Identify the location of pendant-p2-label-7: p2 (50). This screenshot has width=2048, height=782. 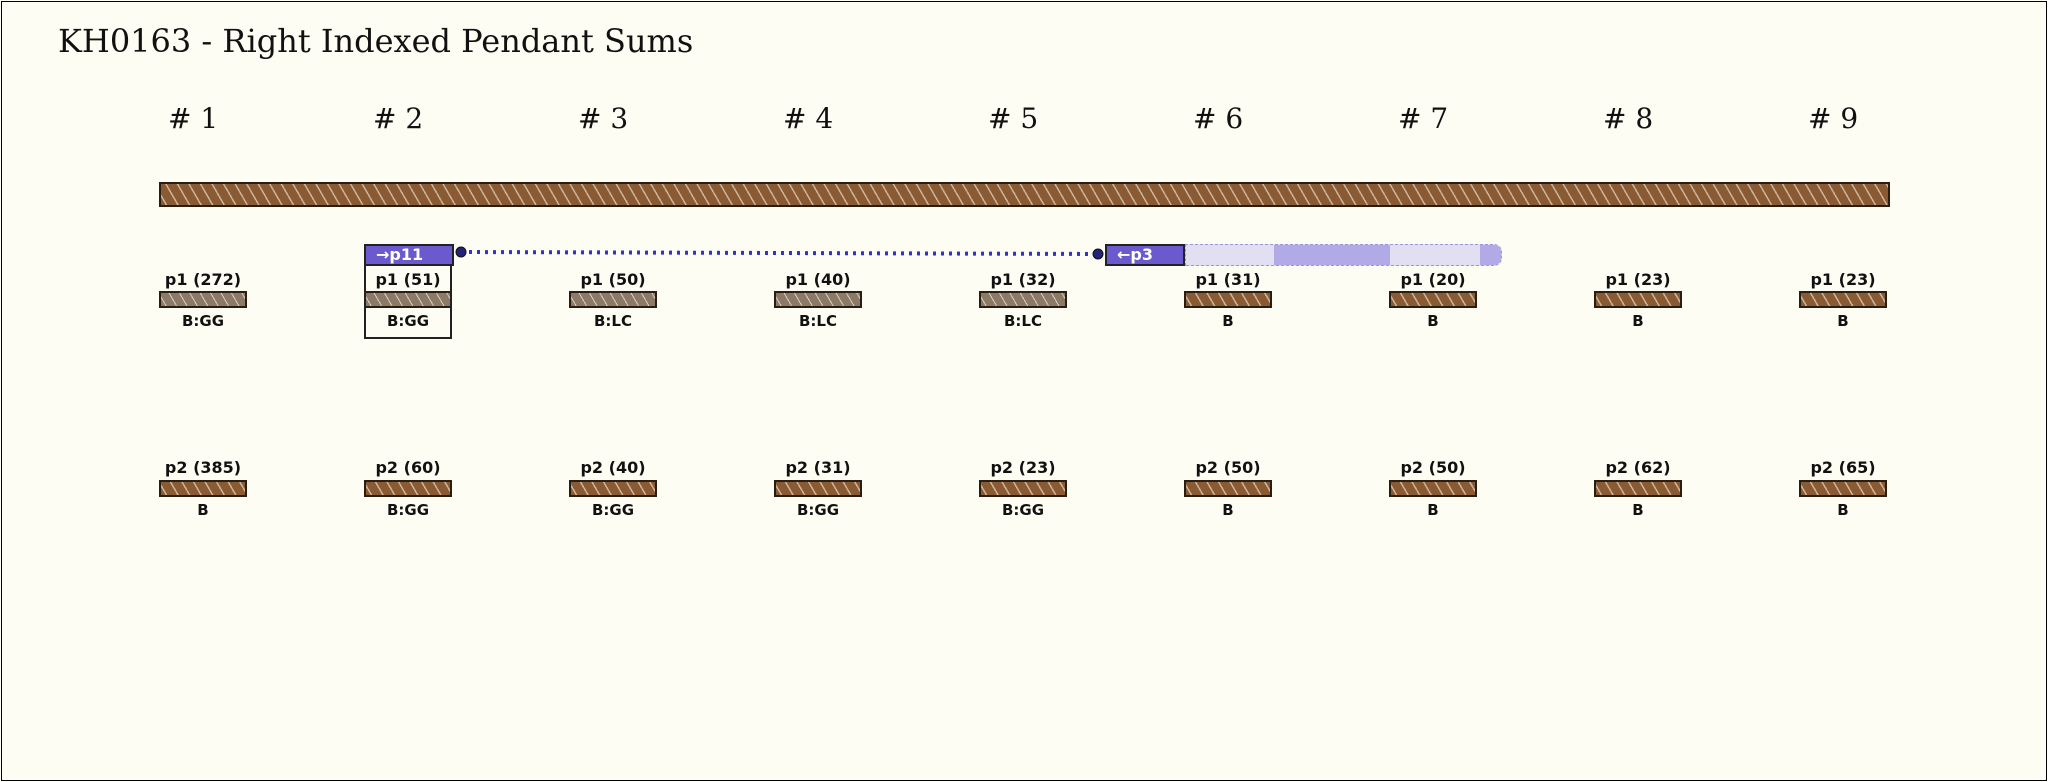
(1433, 467).